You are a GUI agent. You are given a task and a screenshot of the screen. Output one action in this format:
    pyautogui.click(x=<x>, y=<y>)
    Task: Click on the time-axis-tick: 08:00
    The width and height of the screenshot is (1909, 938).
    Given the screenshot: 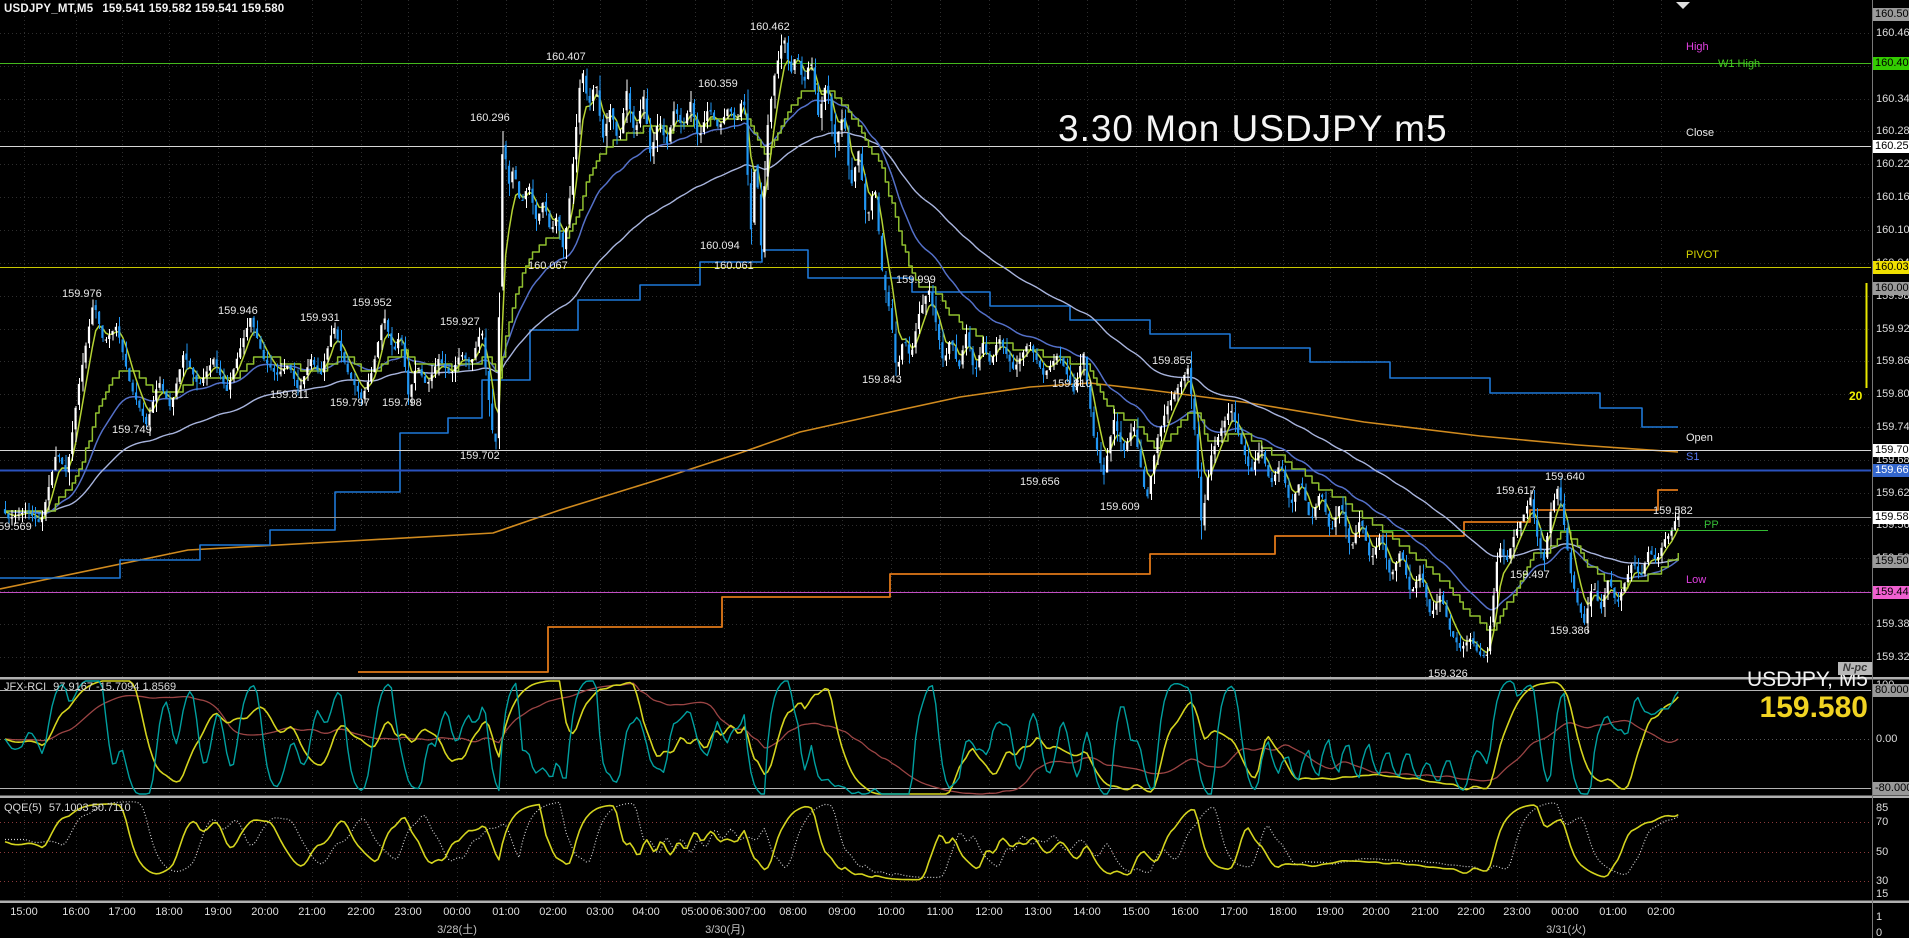 What is the action you would take?
    pyautogui.click(x=793, y=912)
    